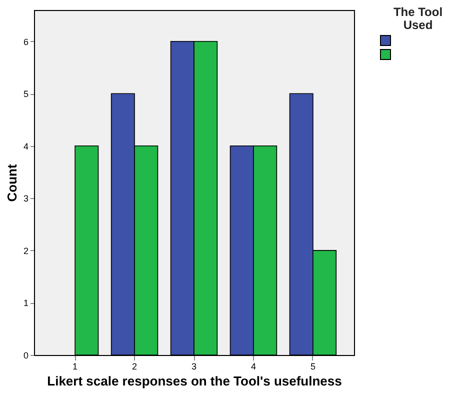  Describe the element at coordinates (25, 251) in the screenshot. I see `y-tick-label: 2` at that location.